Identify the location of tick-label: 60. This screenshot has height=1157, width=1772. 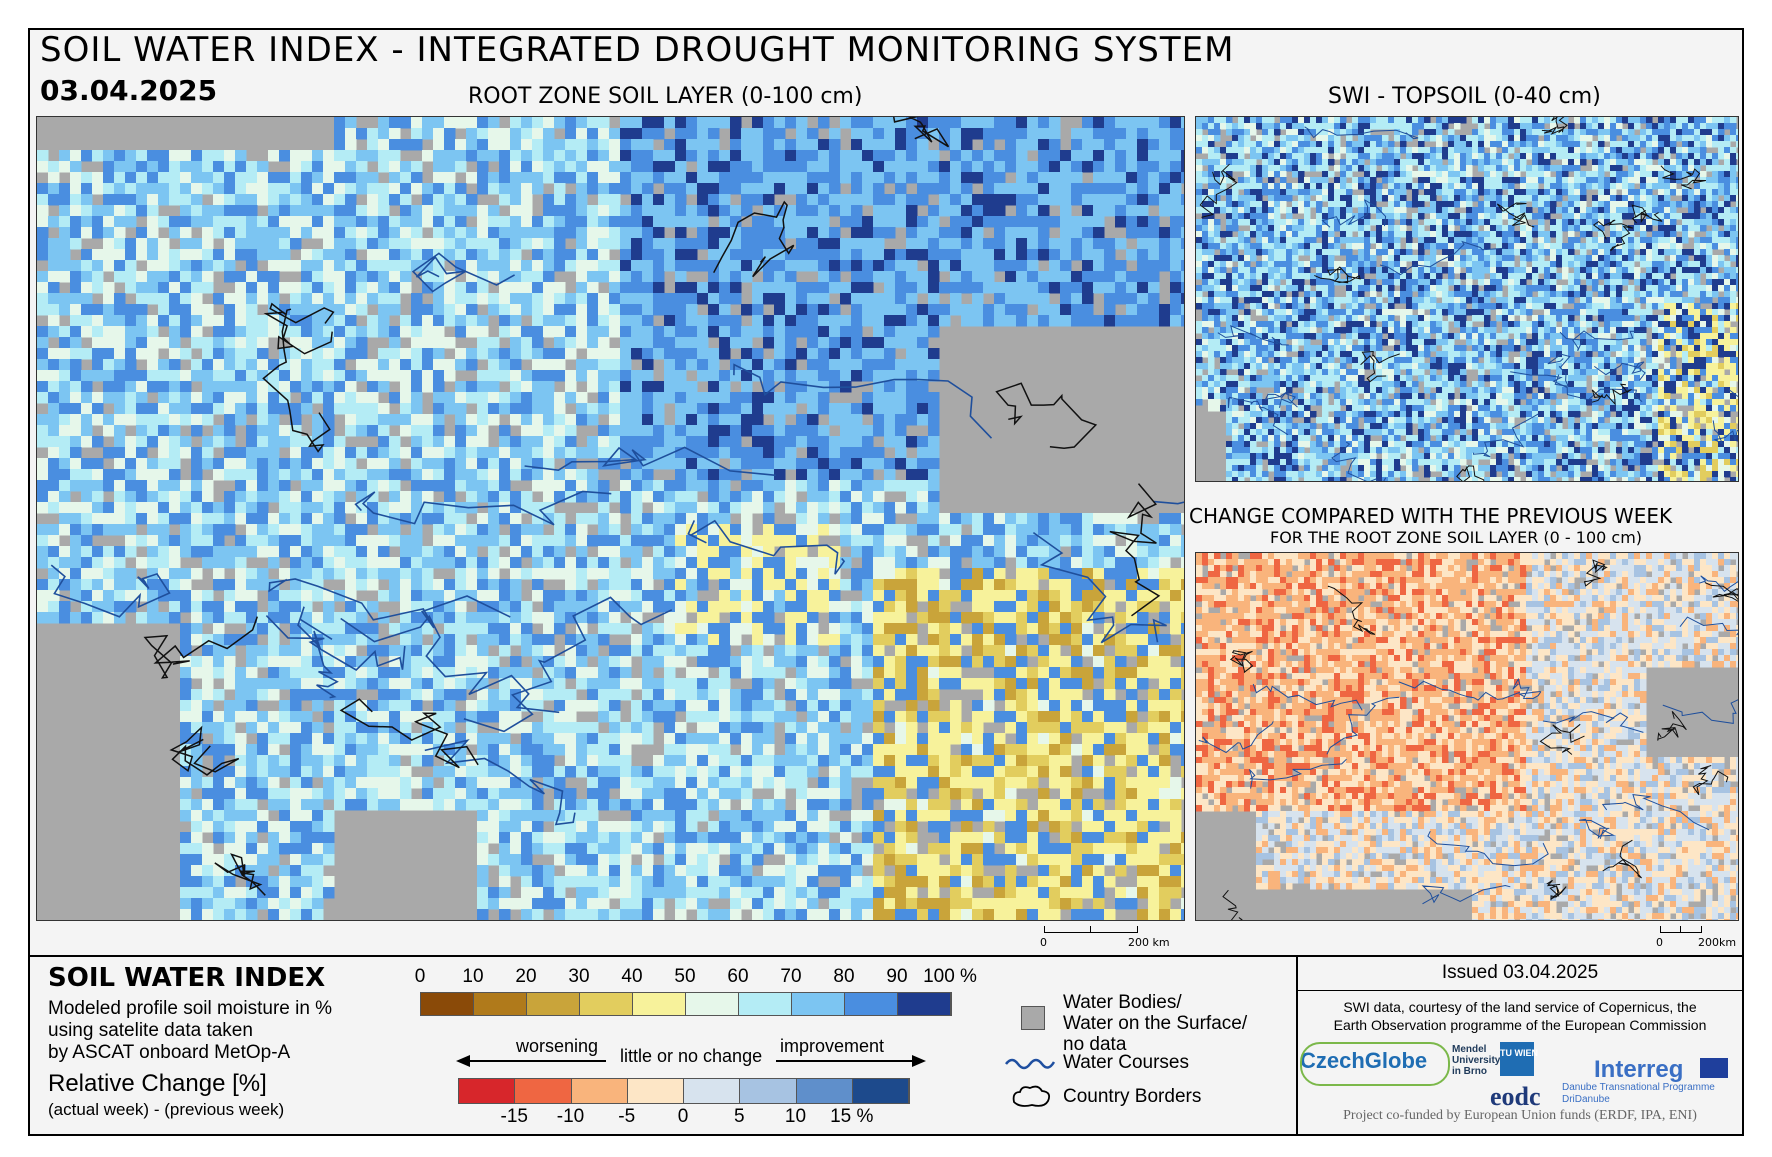
(738, 976).